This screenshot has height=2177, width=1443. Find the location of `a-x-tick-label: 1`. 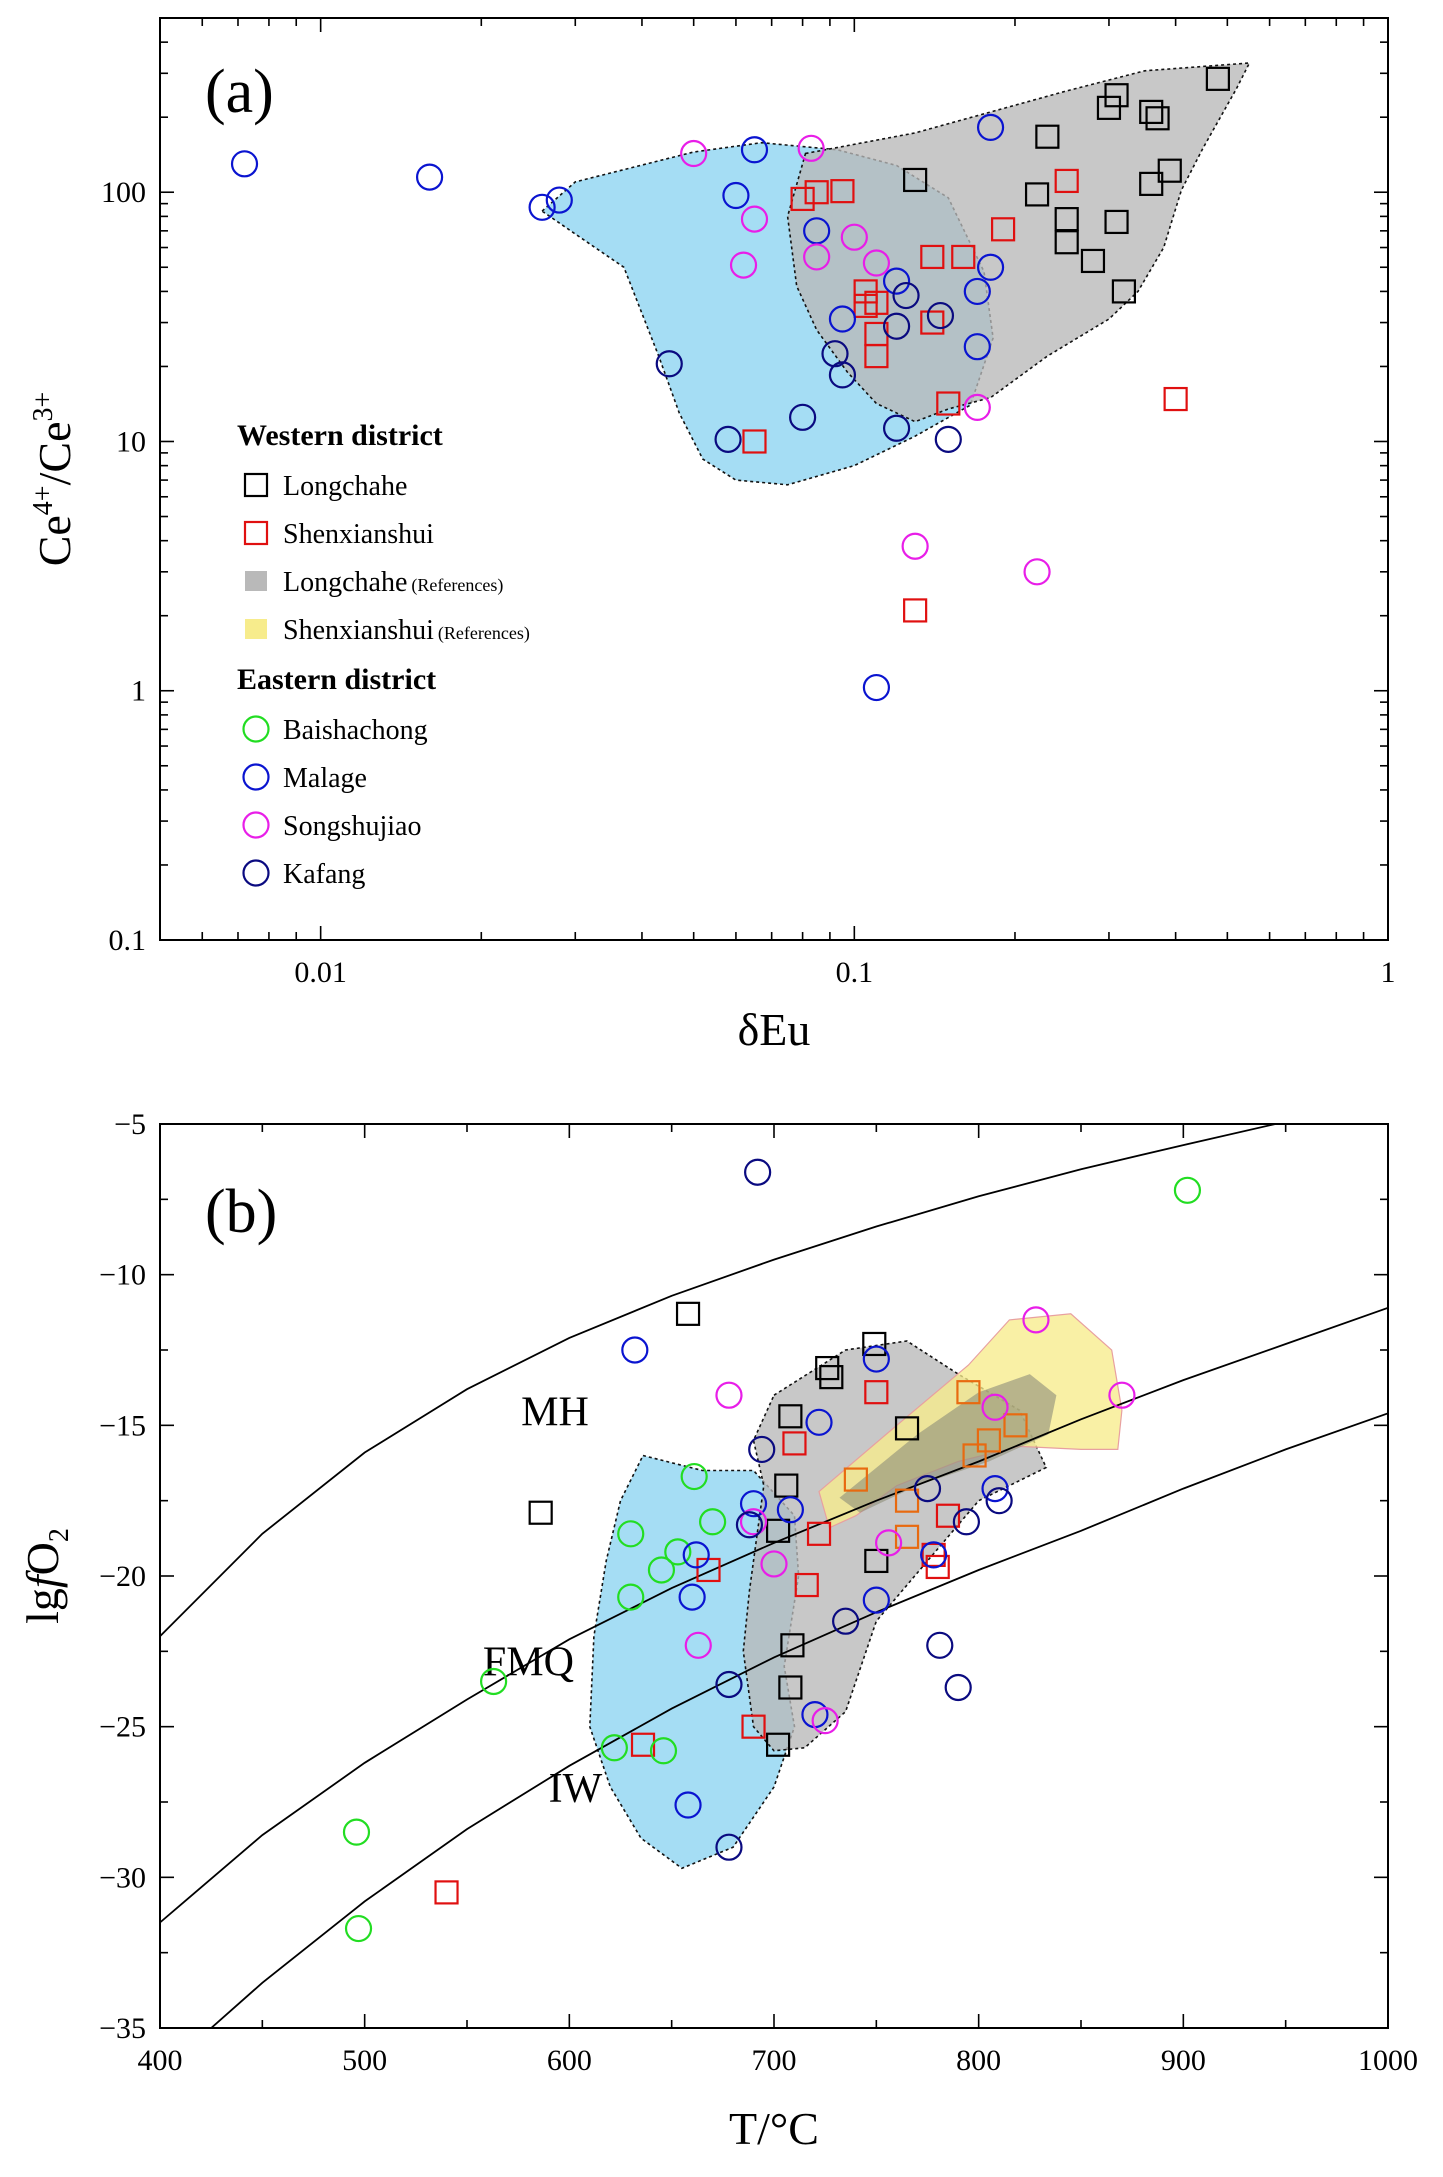

a-x-tick-label: 1 is located at coordinates (1388, 972).